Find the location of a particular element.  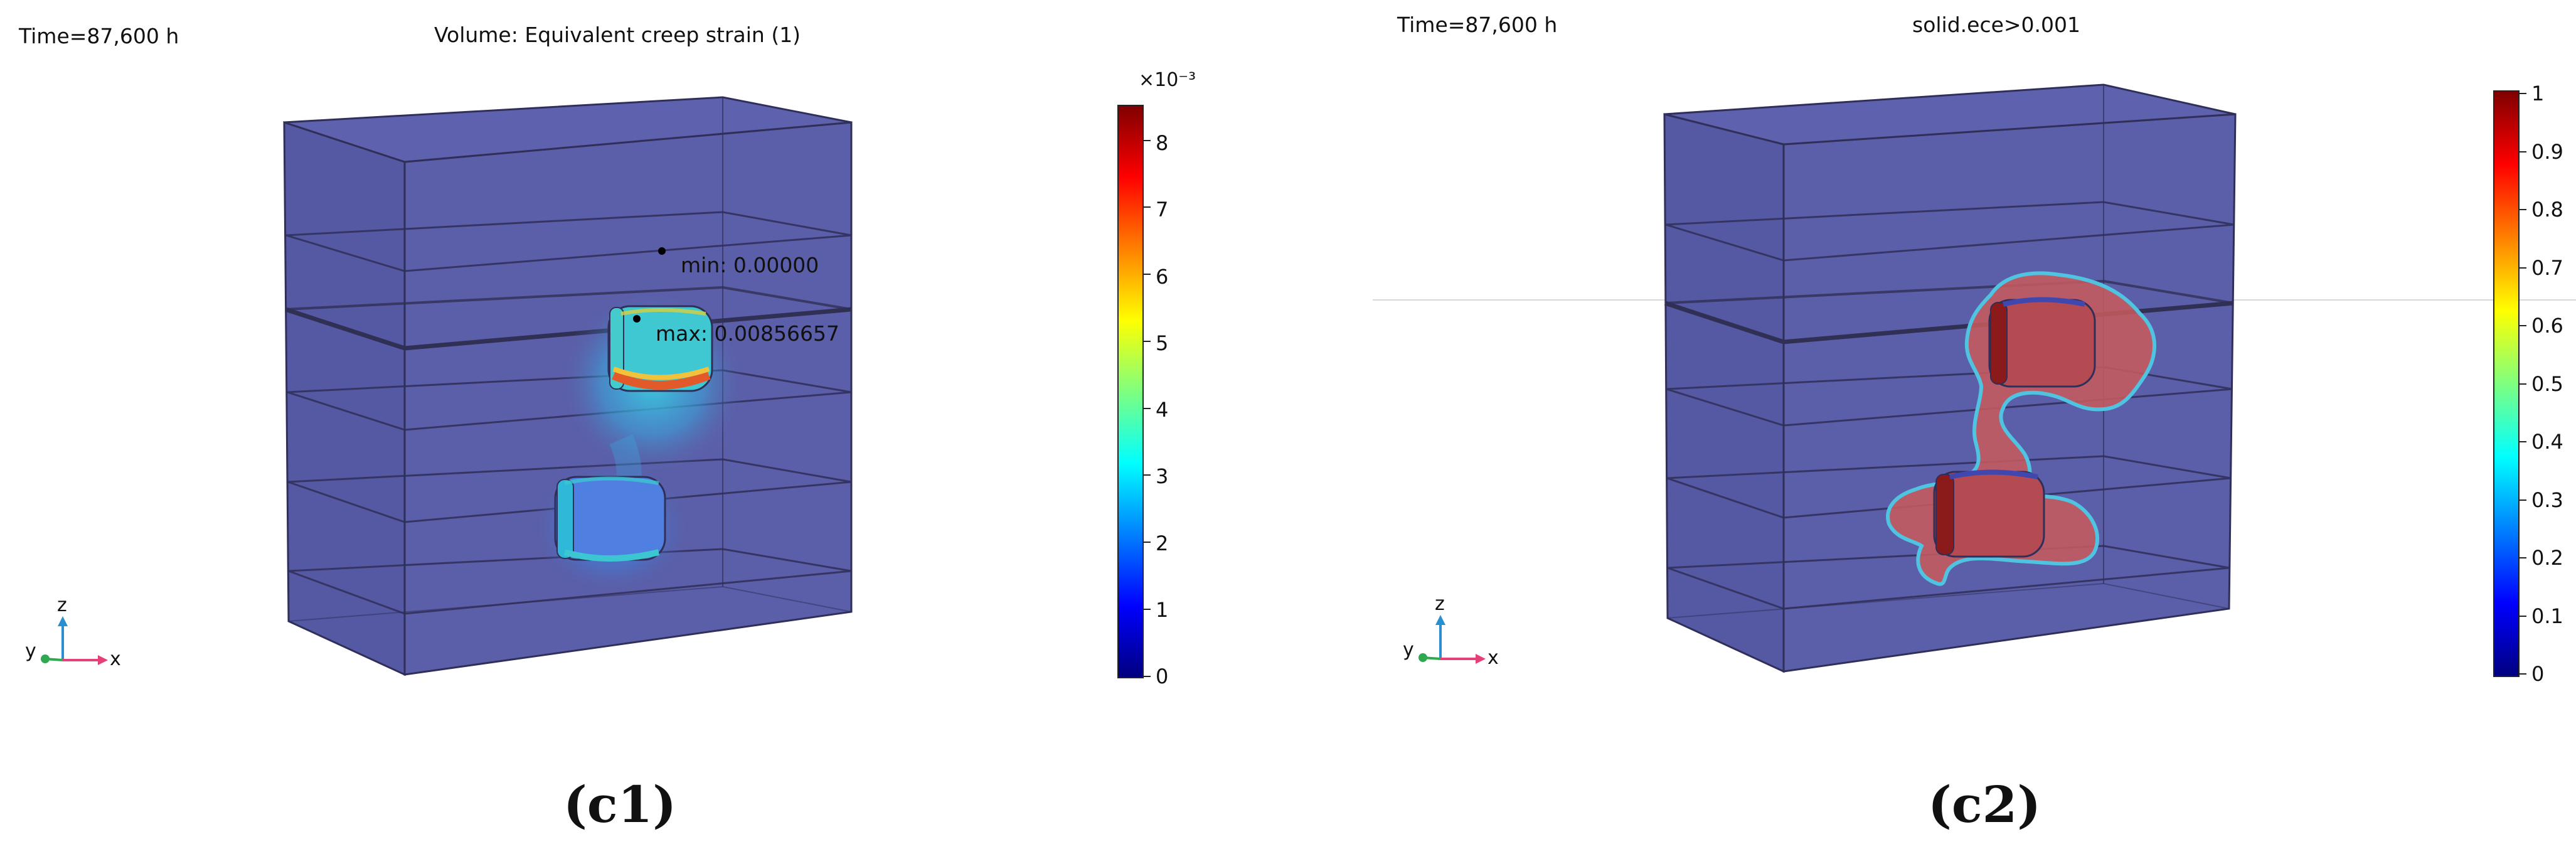

colorbar-tick-label: 0.5 is located at coordinates (2547, 383).